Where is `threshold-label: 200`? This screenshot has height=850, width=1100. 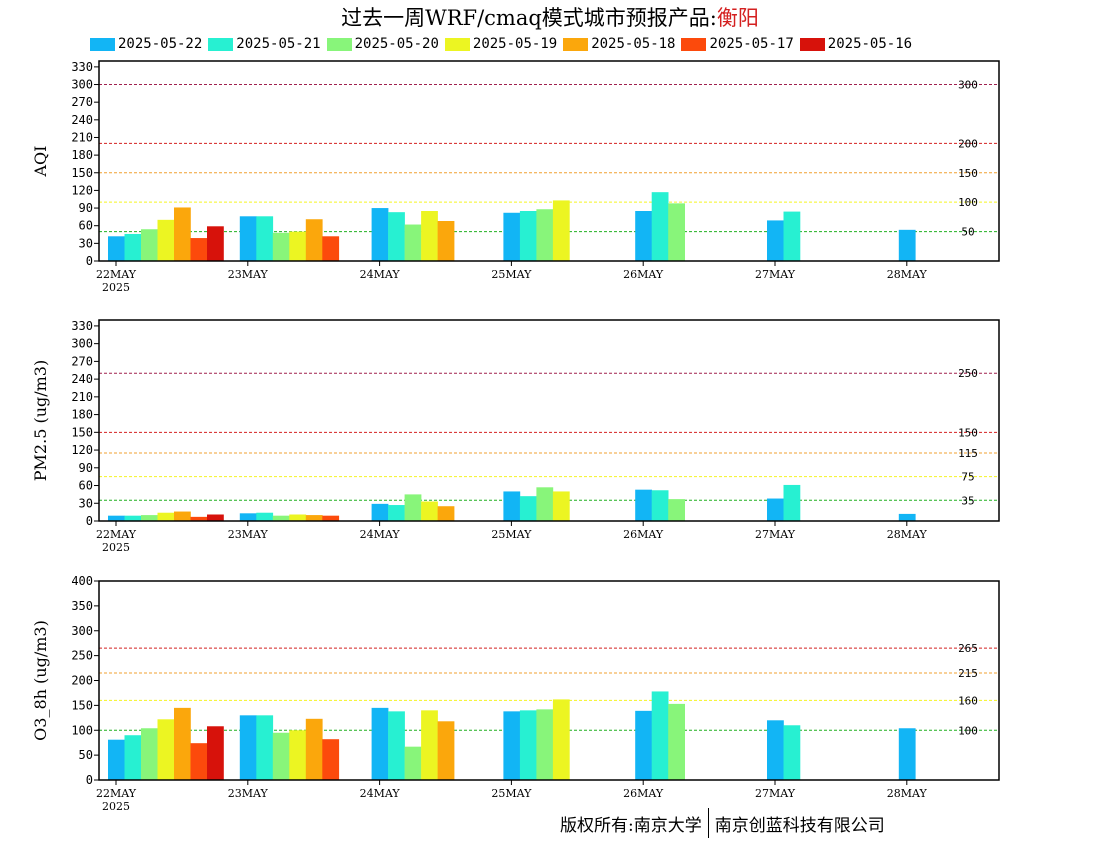
threshold-label: 200 is located at coordinates (968, 143).